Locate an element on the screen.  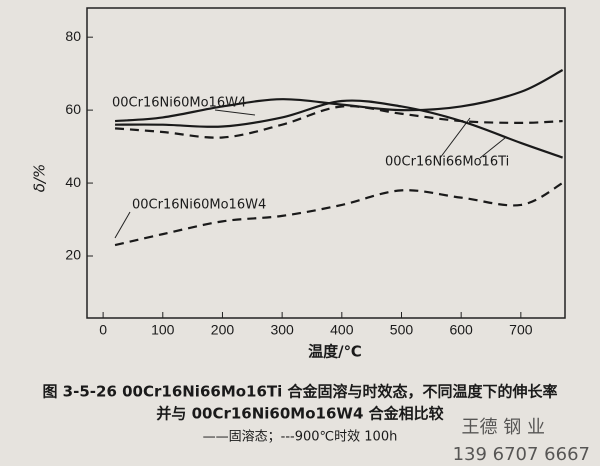
x-tick-label: 600 is located at coordinates (461, 330).